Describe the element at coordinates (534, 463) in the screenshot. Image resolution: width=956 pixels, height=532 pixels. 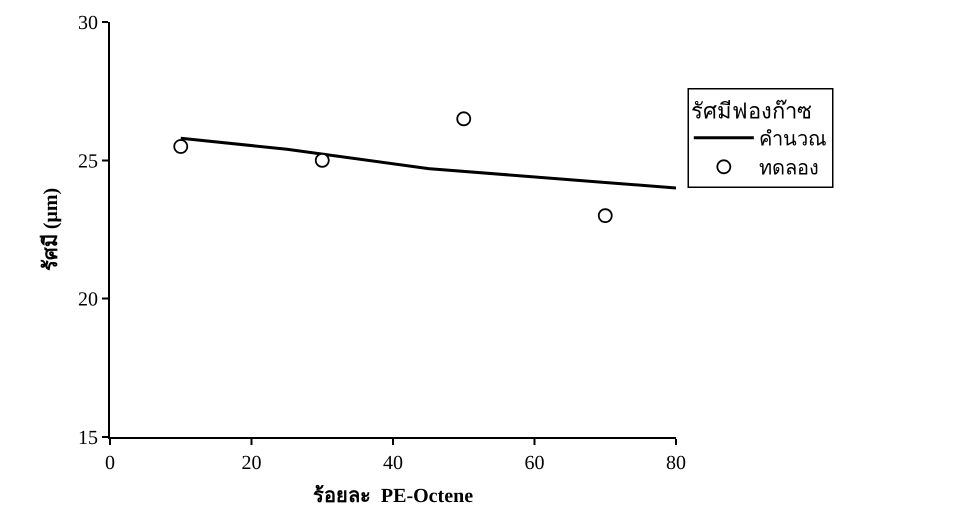
I see `x-tick-label: 60` at that location.